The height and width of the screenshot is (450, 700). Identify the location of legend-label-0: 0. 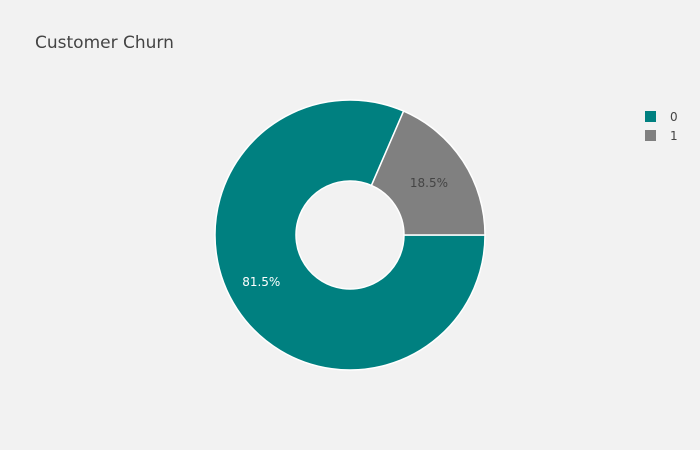
(674, 116).